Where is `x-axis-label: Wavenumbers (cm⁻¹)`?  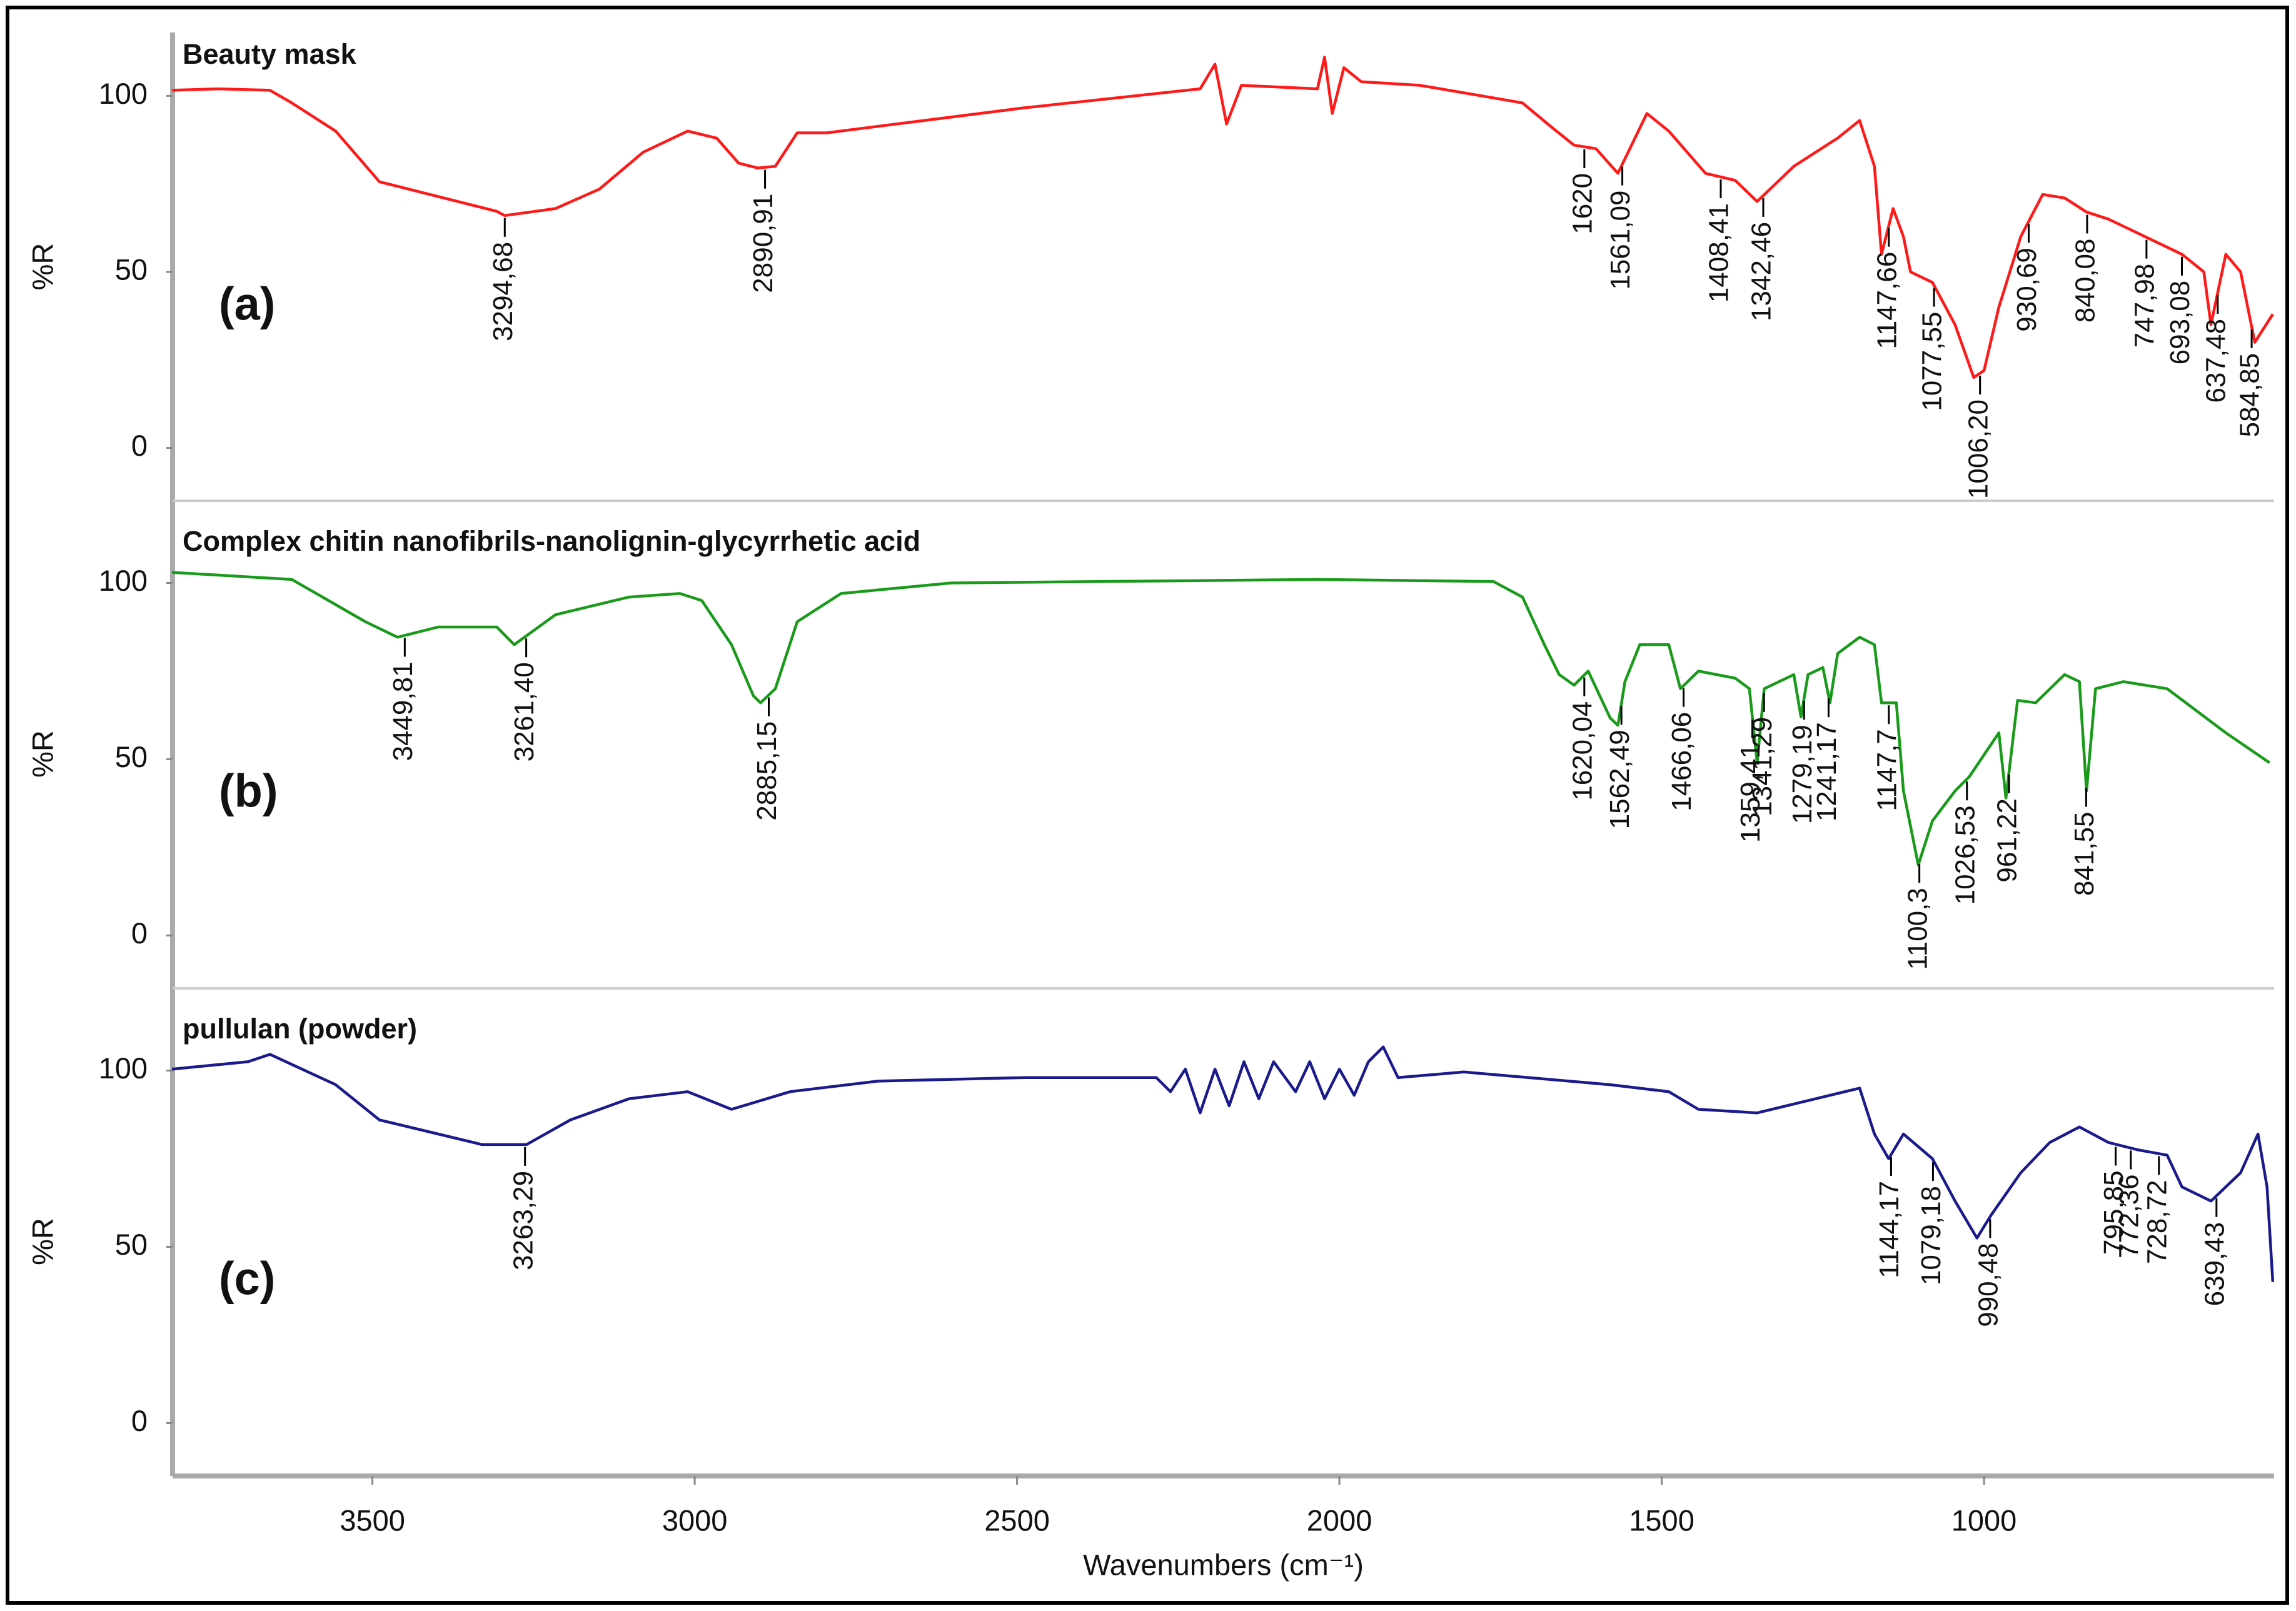 x-axis-label: Wavenumbers (cm⁻¹) is located at coordinates (1223, 1564).